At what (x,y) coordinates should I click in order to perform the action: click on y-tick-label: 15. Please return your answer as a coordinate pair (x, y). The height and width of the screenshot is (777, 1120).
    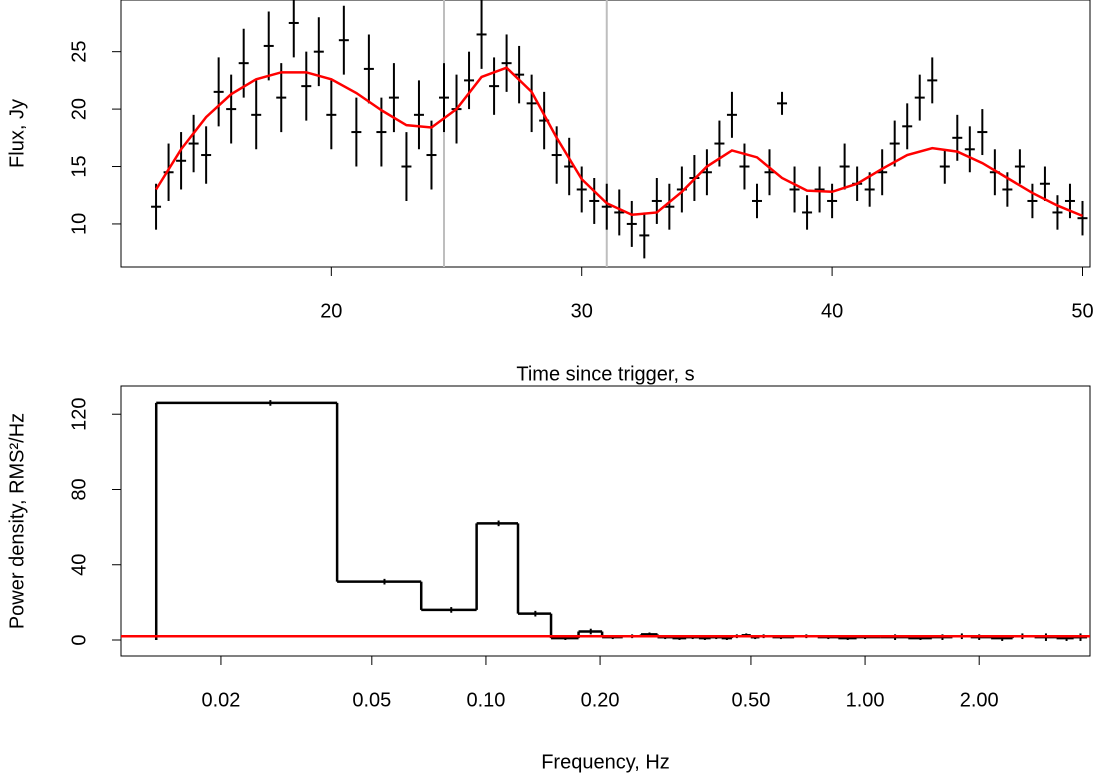
    Looking at the image, I should click on (79, 166).